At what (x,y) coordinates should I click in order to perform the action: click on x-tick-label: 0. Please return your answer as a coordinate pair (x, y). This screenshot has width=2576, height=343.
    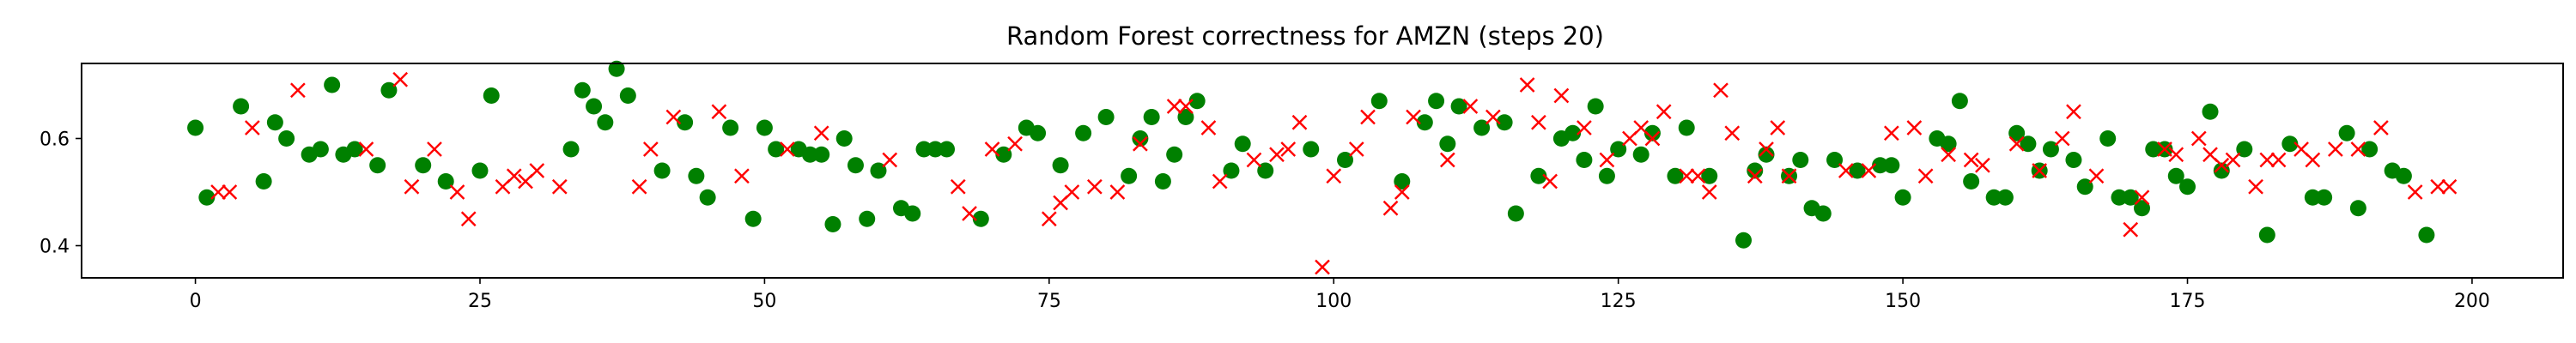
    Looking at the image, I should click on (196, 301).